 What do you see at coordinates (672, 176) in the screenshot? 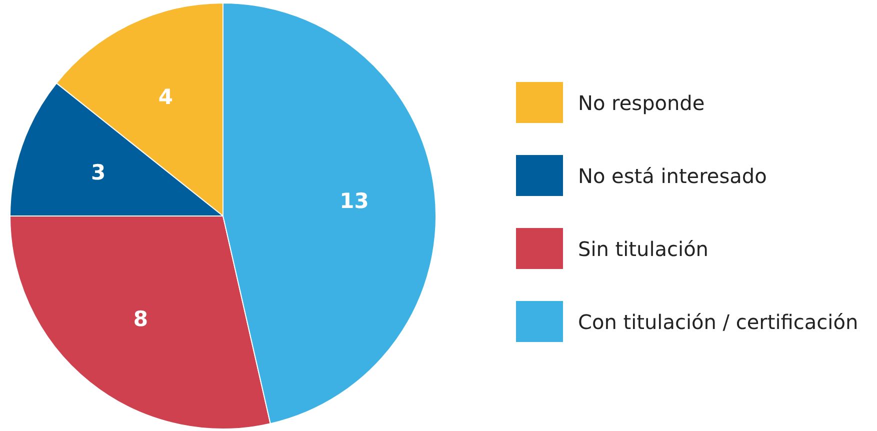
I see `legend-label: No está interesado` at bounding box center [672, 176].